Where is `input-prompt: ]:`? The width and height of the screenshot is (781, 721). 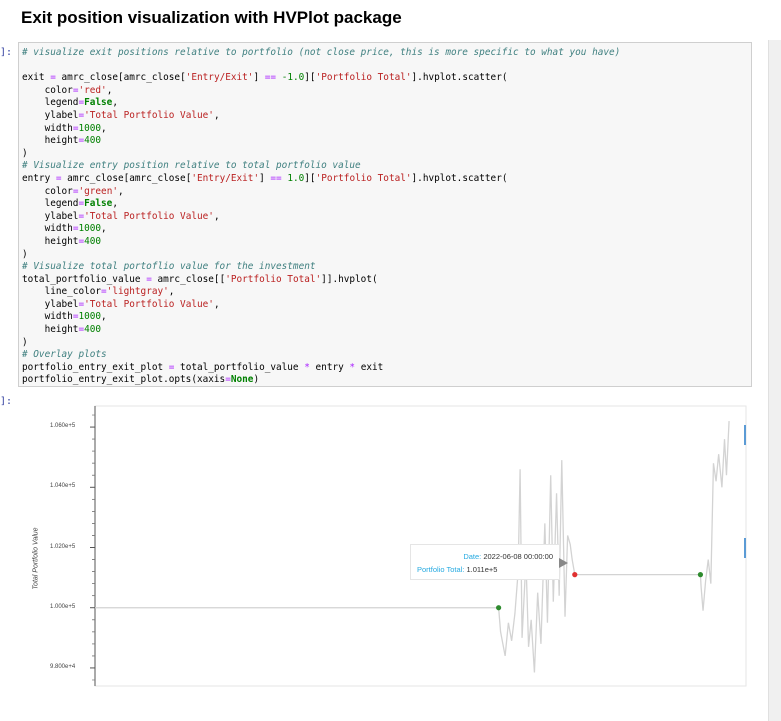 input-prompt: ]: is located at coordinates (6, 52).